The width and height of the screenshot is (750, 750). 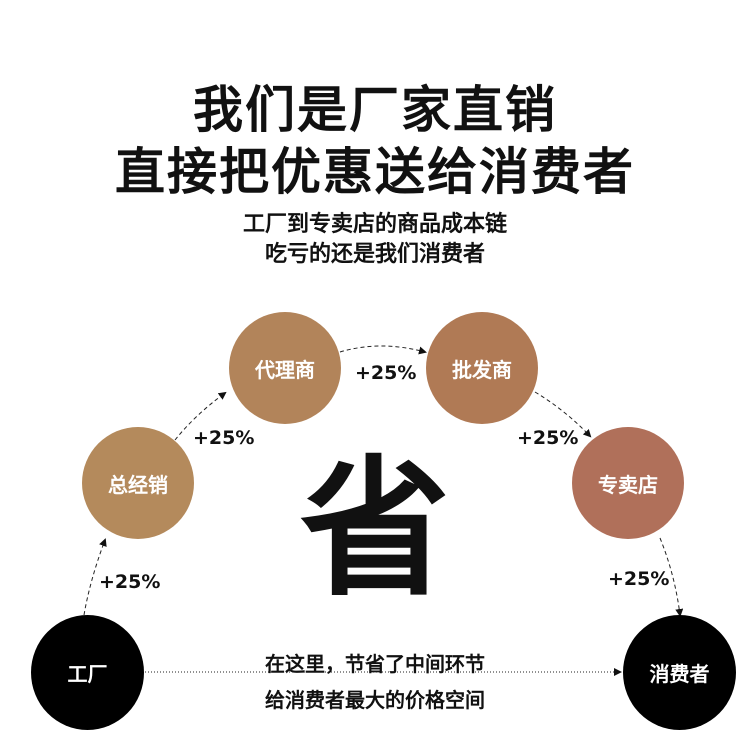 What do you see at coordinates (375, 700) in the screenshot?
I see `direct-text-line-2: 给消费者最大的价格空间` at bounding box center [375, 700].